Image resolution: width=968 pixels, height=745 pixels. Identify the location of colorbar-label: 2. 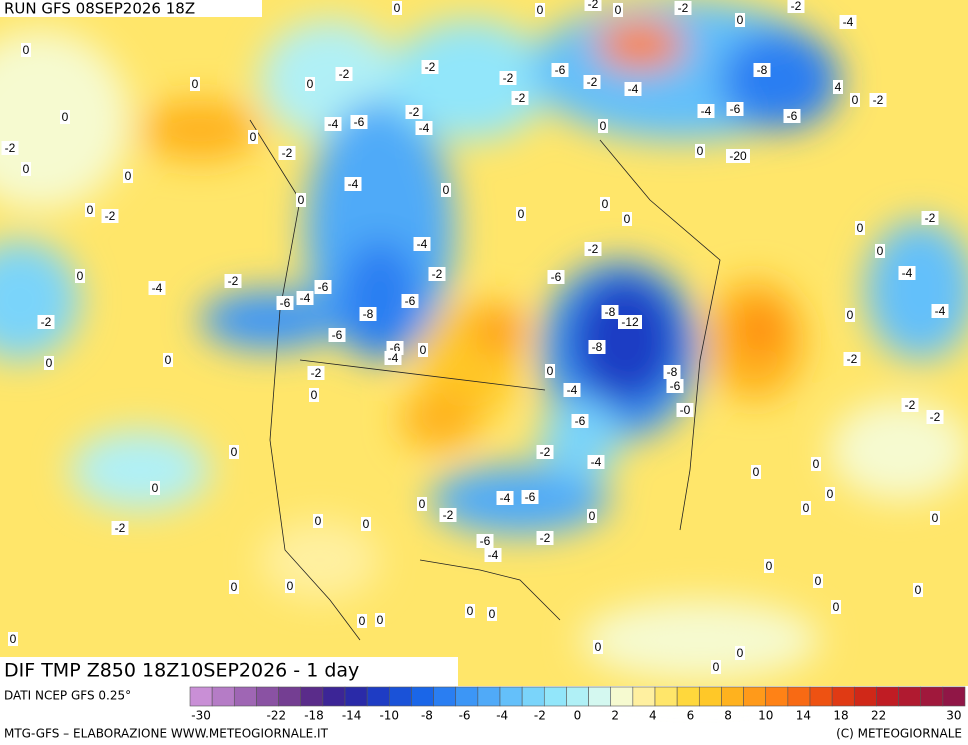
(615, 716).